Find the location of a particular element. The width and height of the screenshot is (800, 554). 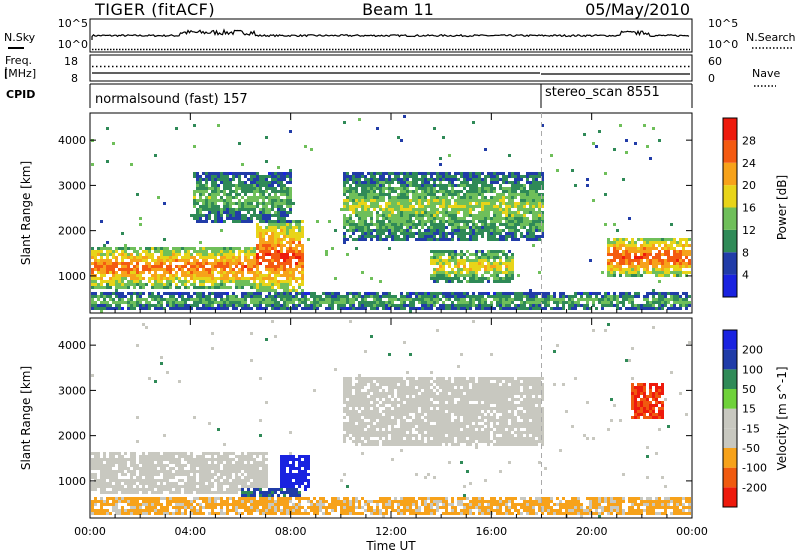

freq-label: Freq. is located at coordinates (18, 60).